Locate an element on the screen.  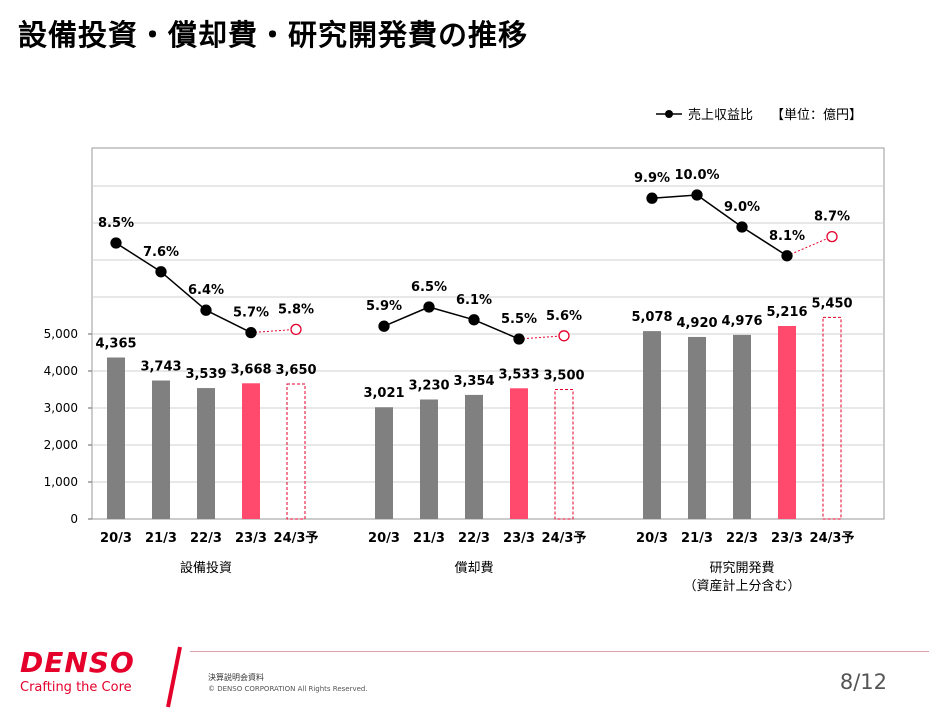
ratio-label: 9.9% is located at coordinates (652, 178).